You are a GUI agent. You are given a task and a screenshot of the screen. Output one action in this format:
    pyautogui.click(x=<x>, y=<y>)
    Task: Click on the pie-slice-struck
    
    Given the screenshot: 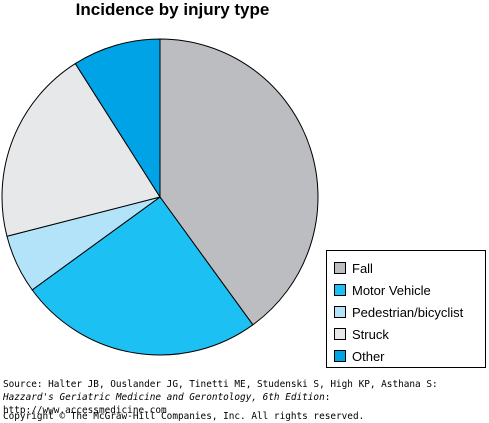 What is the action you would take?
    pyautogui.click(x=81, y=149)
    